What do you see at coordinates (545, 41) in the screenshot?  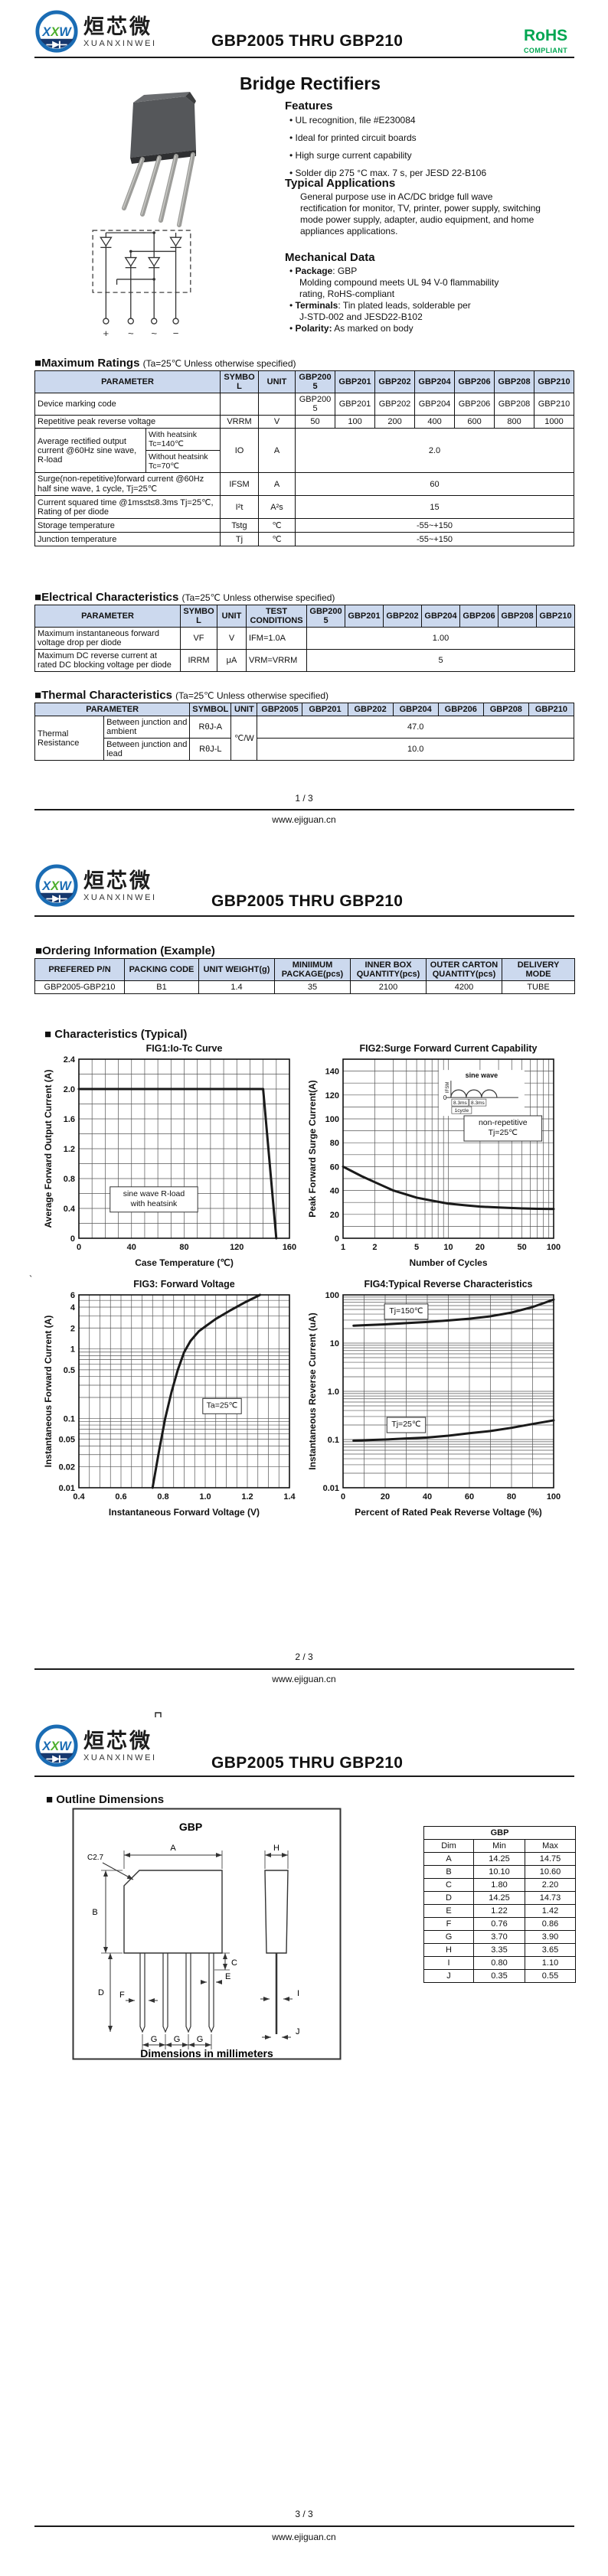 I see `rohs-badge: RoHS COMPLIANT` at bounding box center [545, 41].